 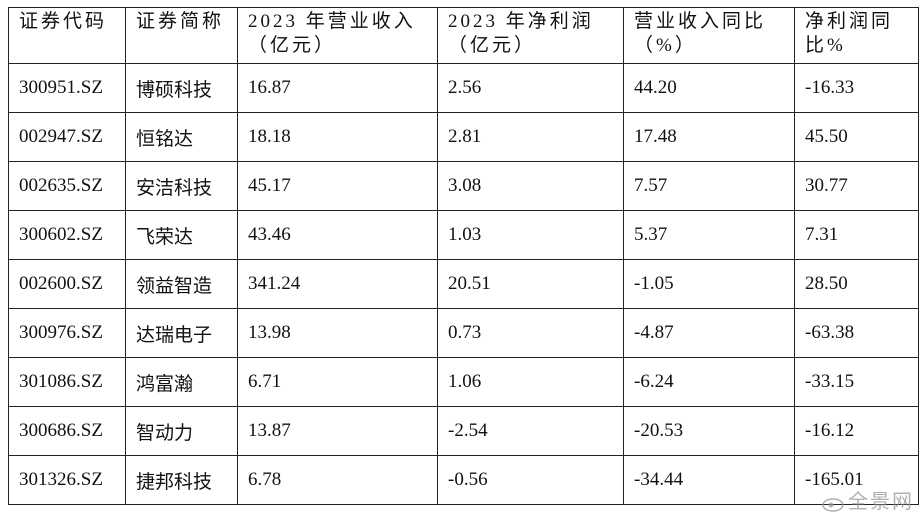 I want to click on table-cell: 0.73, so click(x=530, y=333).